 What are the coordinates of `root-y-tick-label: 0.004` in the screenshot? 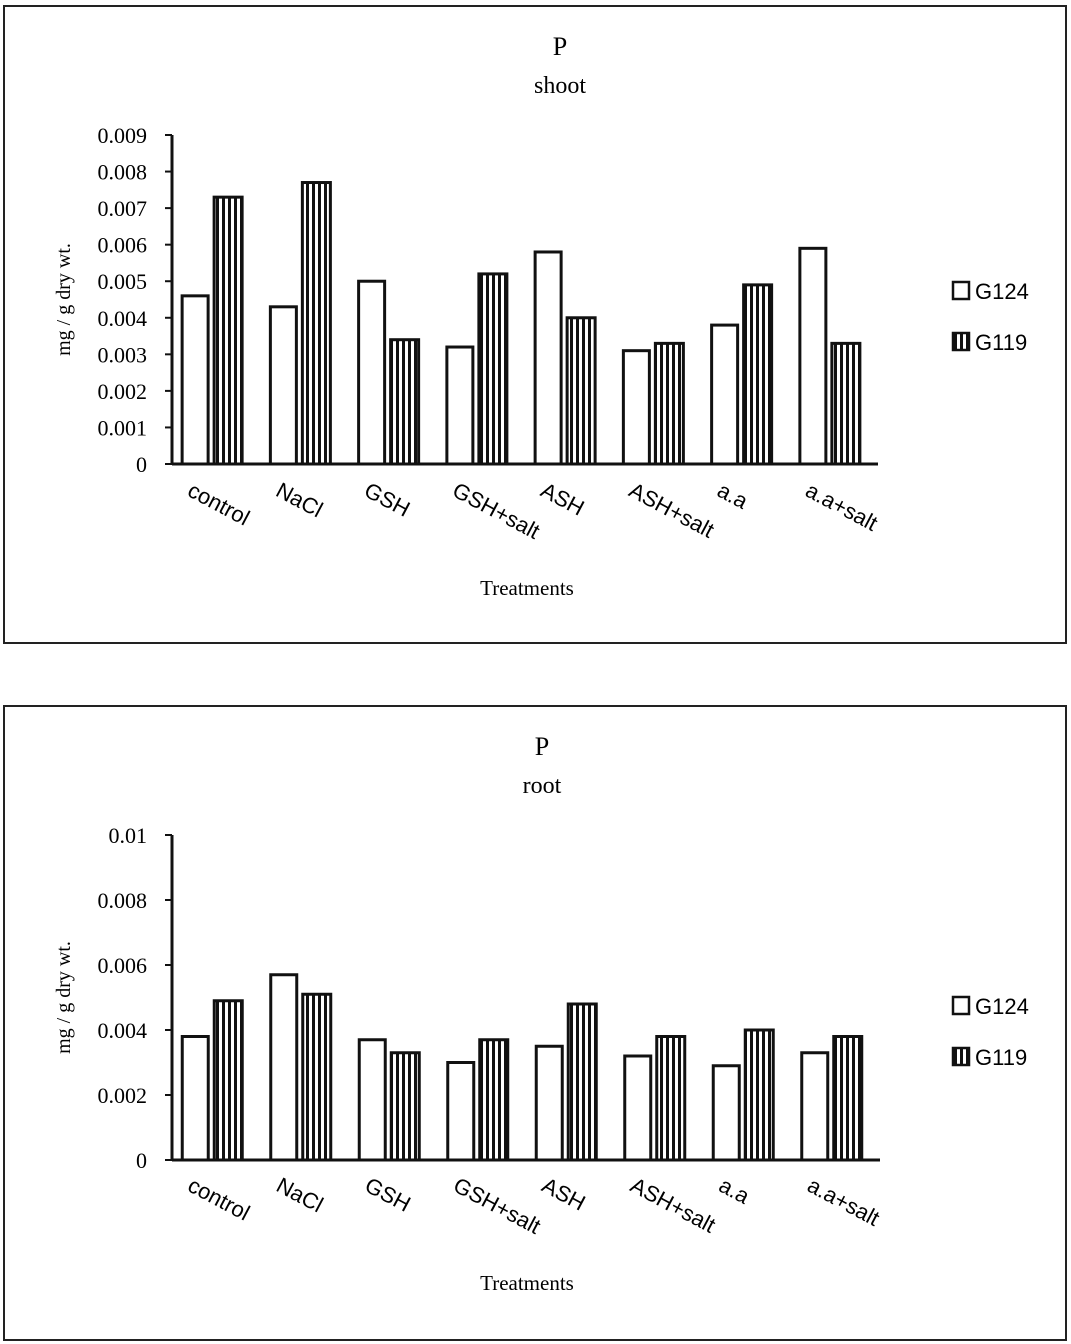 It's located at (123, 1030).